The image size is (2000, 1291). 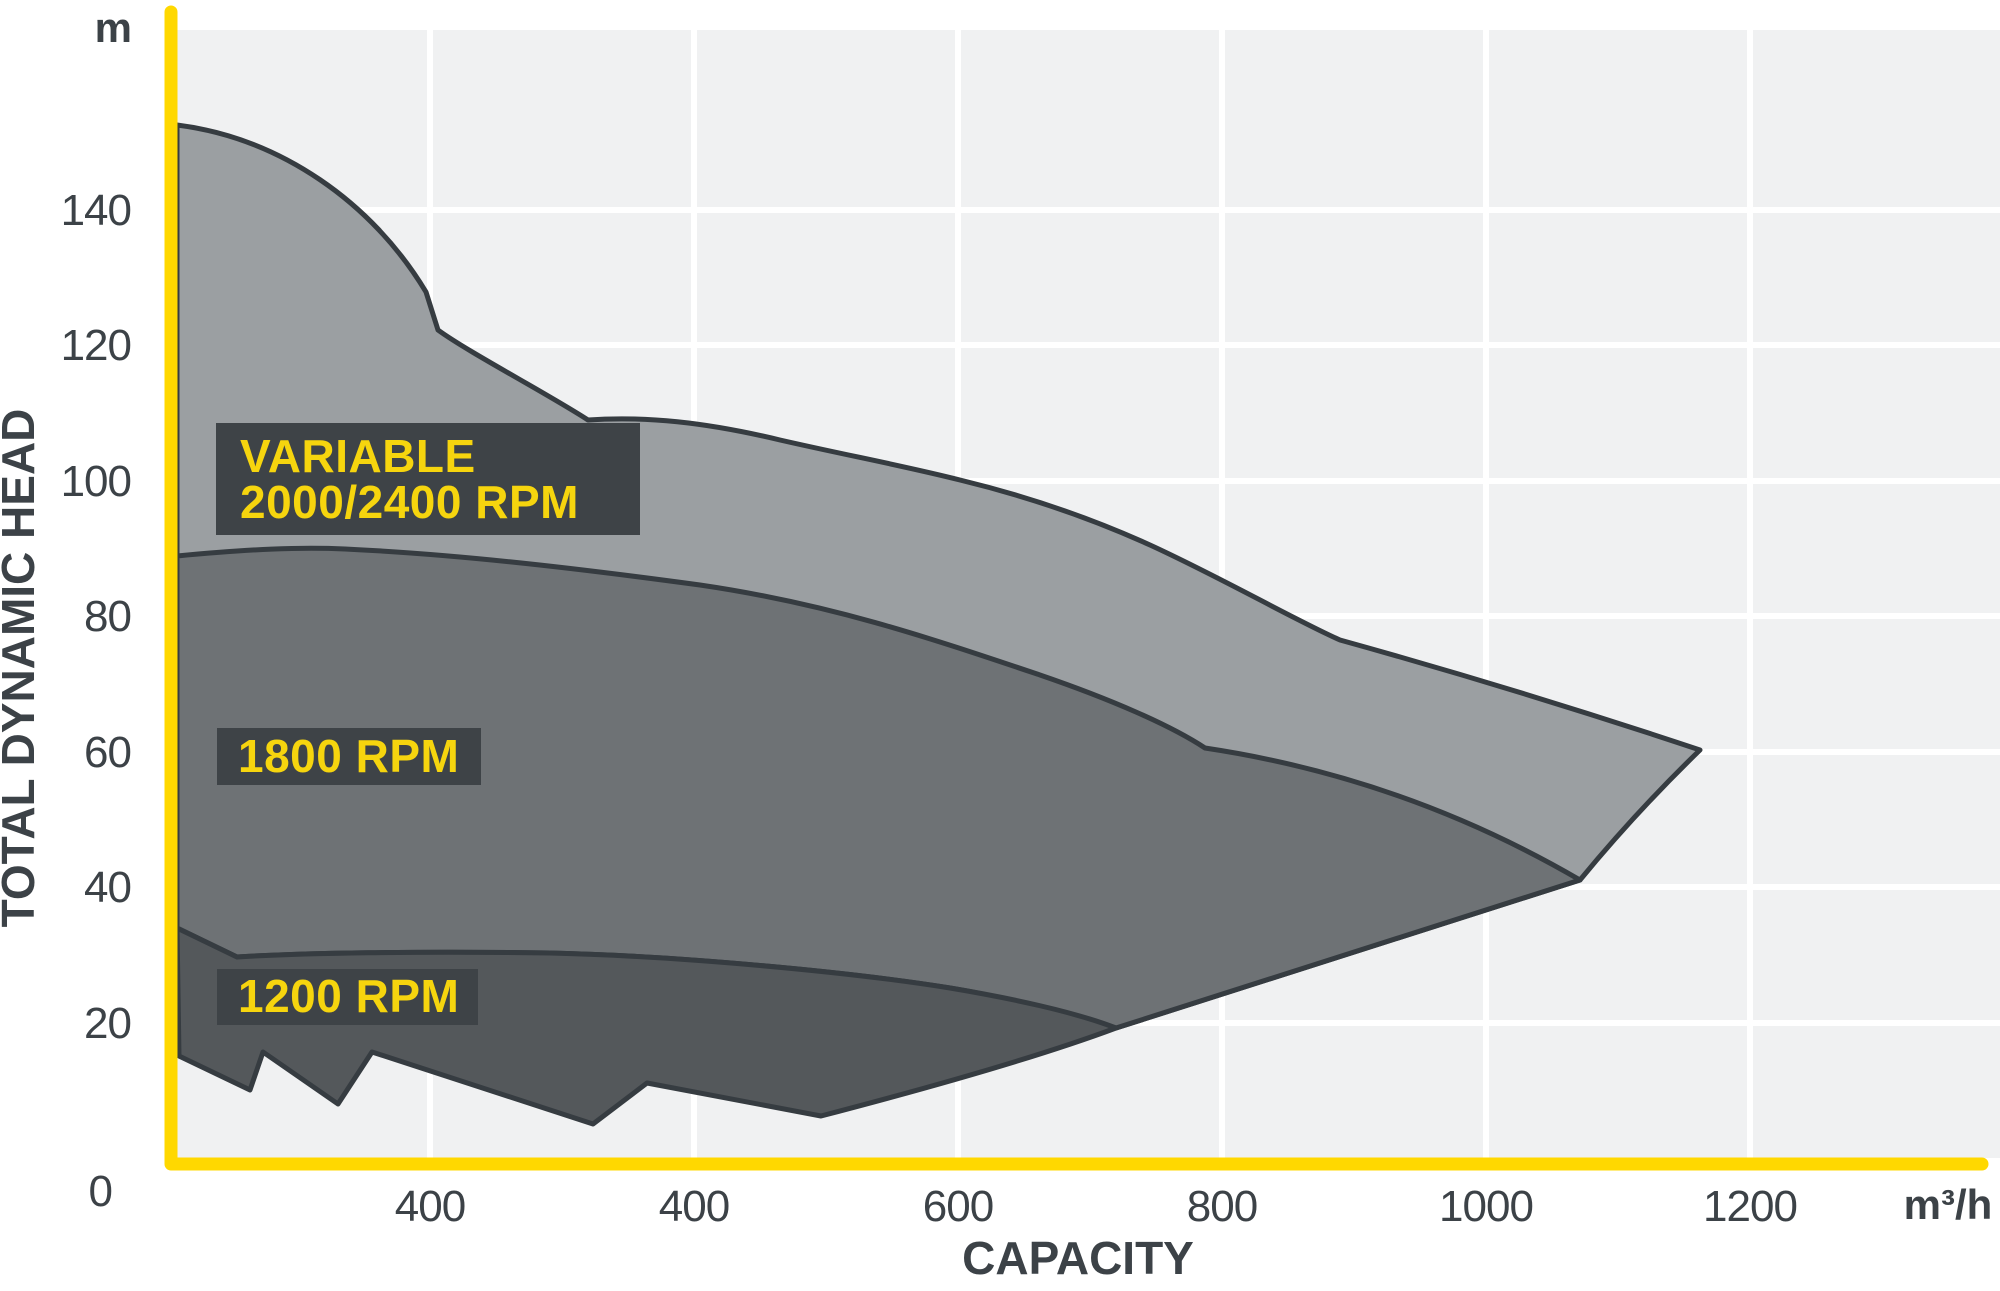 I want to click on y-tick-20: 20, so click(x=107, y=1023).